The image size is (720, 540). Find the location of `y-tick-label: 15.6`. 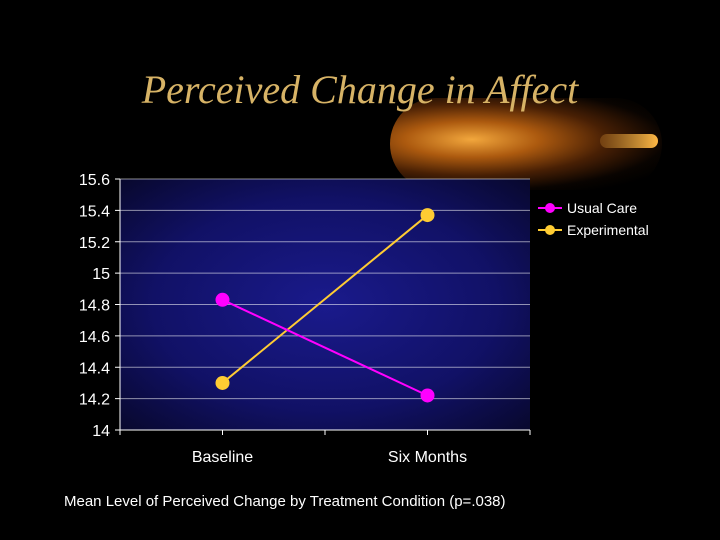

y-tick-label: 15.6 is located at coordinates (94, 180).